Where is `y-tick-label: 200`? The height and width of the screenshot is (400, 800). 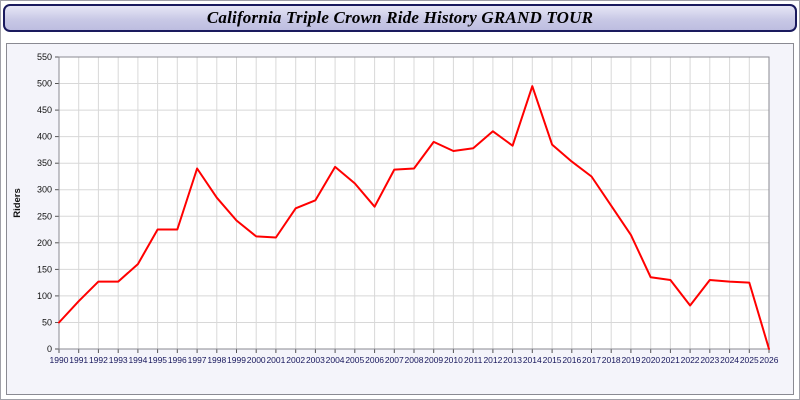
y-tick-label: 200 is located at coordinates (44, 243).